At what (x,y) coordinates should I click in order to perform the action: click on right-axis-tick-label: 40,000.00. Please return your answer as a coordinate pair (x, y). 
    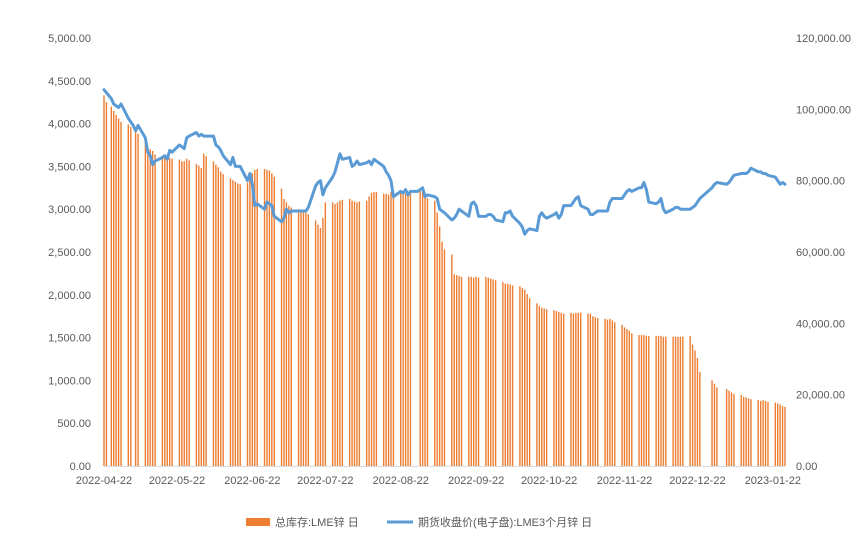
    Looking at the image, I should click on (820, 324).